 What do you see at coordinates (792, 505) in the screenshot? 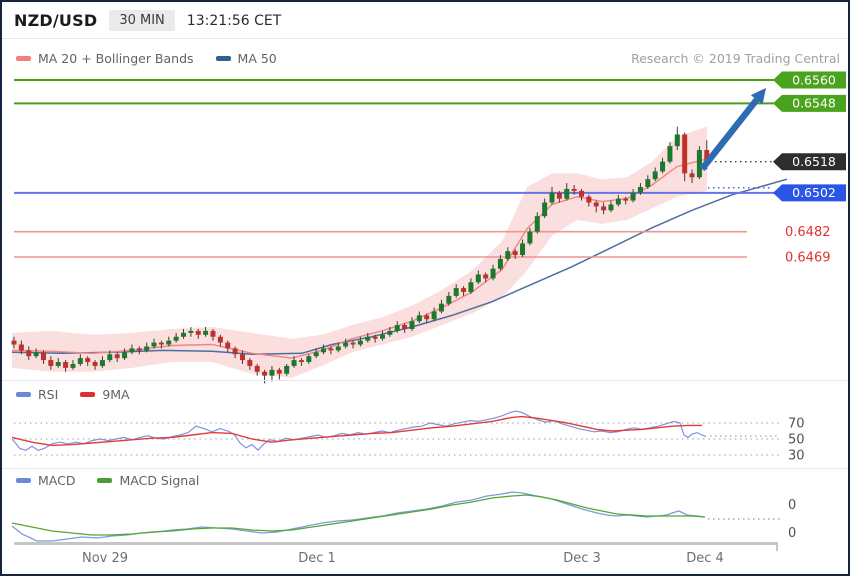
I see `macd-axis-label-0: 0` at bounding box center [792, 505].